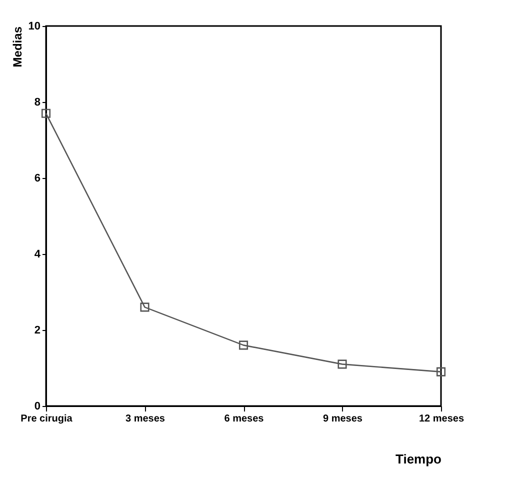 This screenshot has height=481, width=510. I want to click on y-tick-label: 2, so click(37, 330).